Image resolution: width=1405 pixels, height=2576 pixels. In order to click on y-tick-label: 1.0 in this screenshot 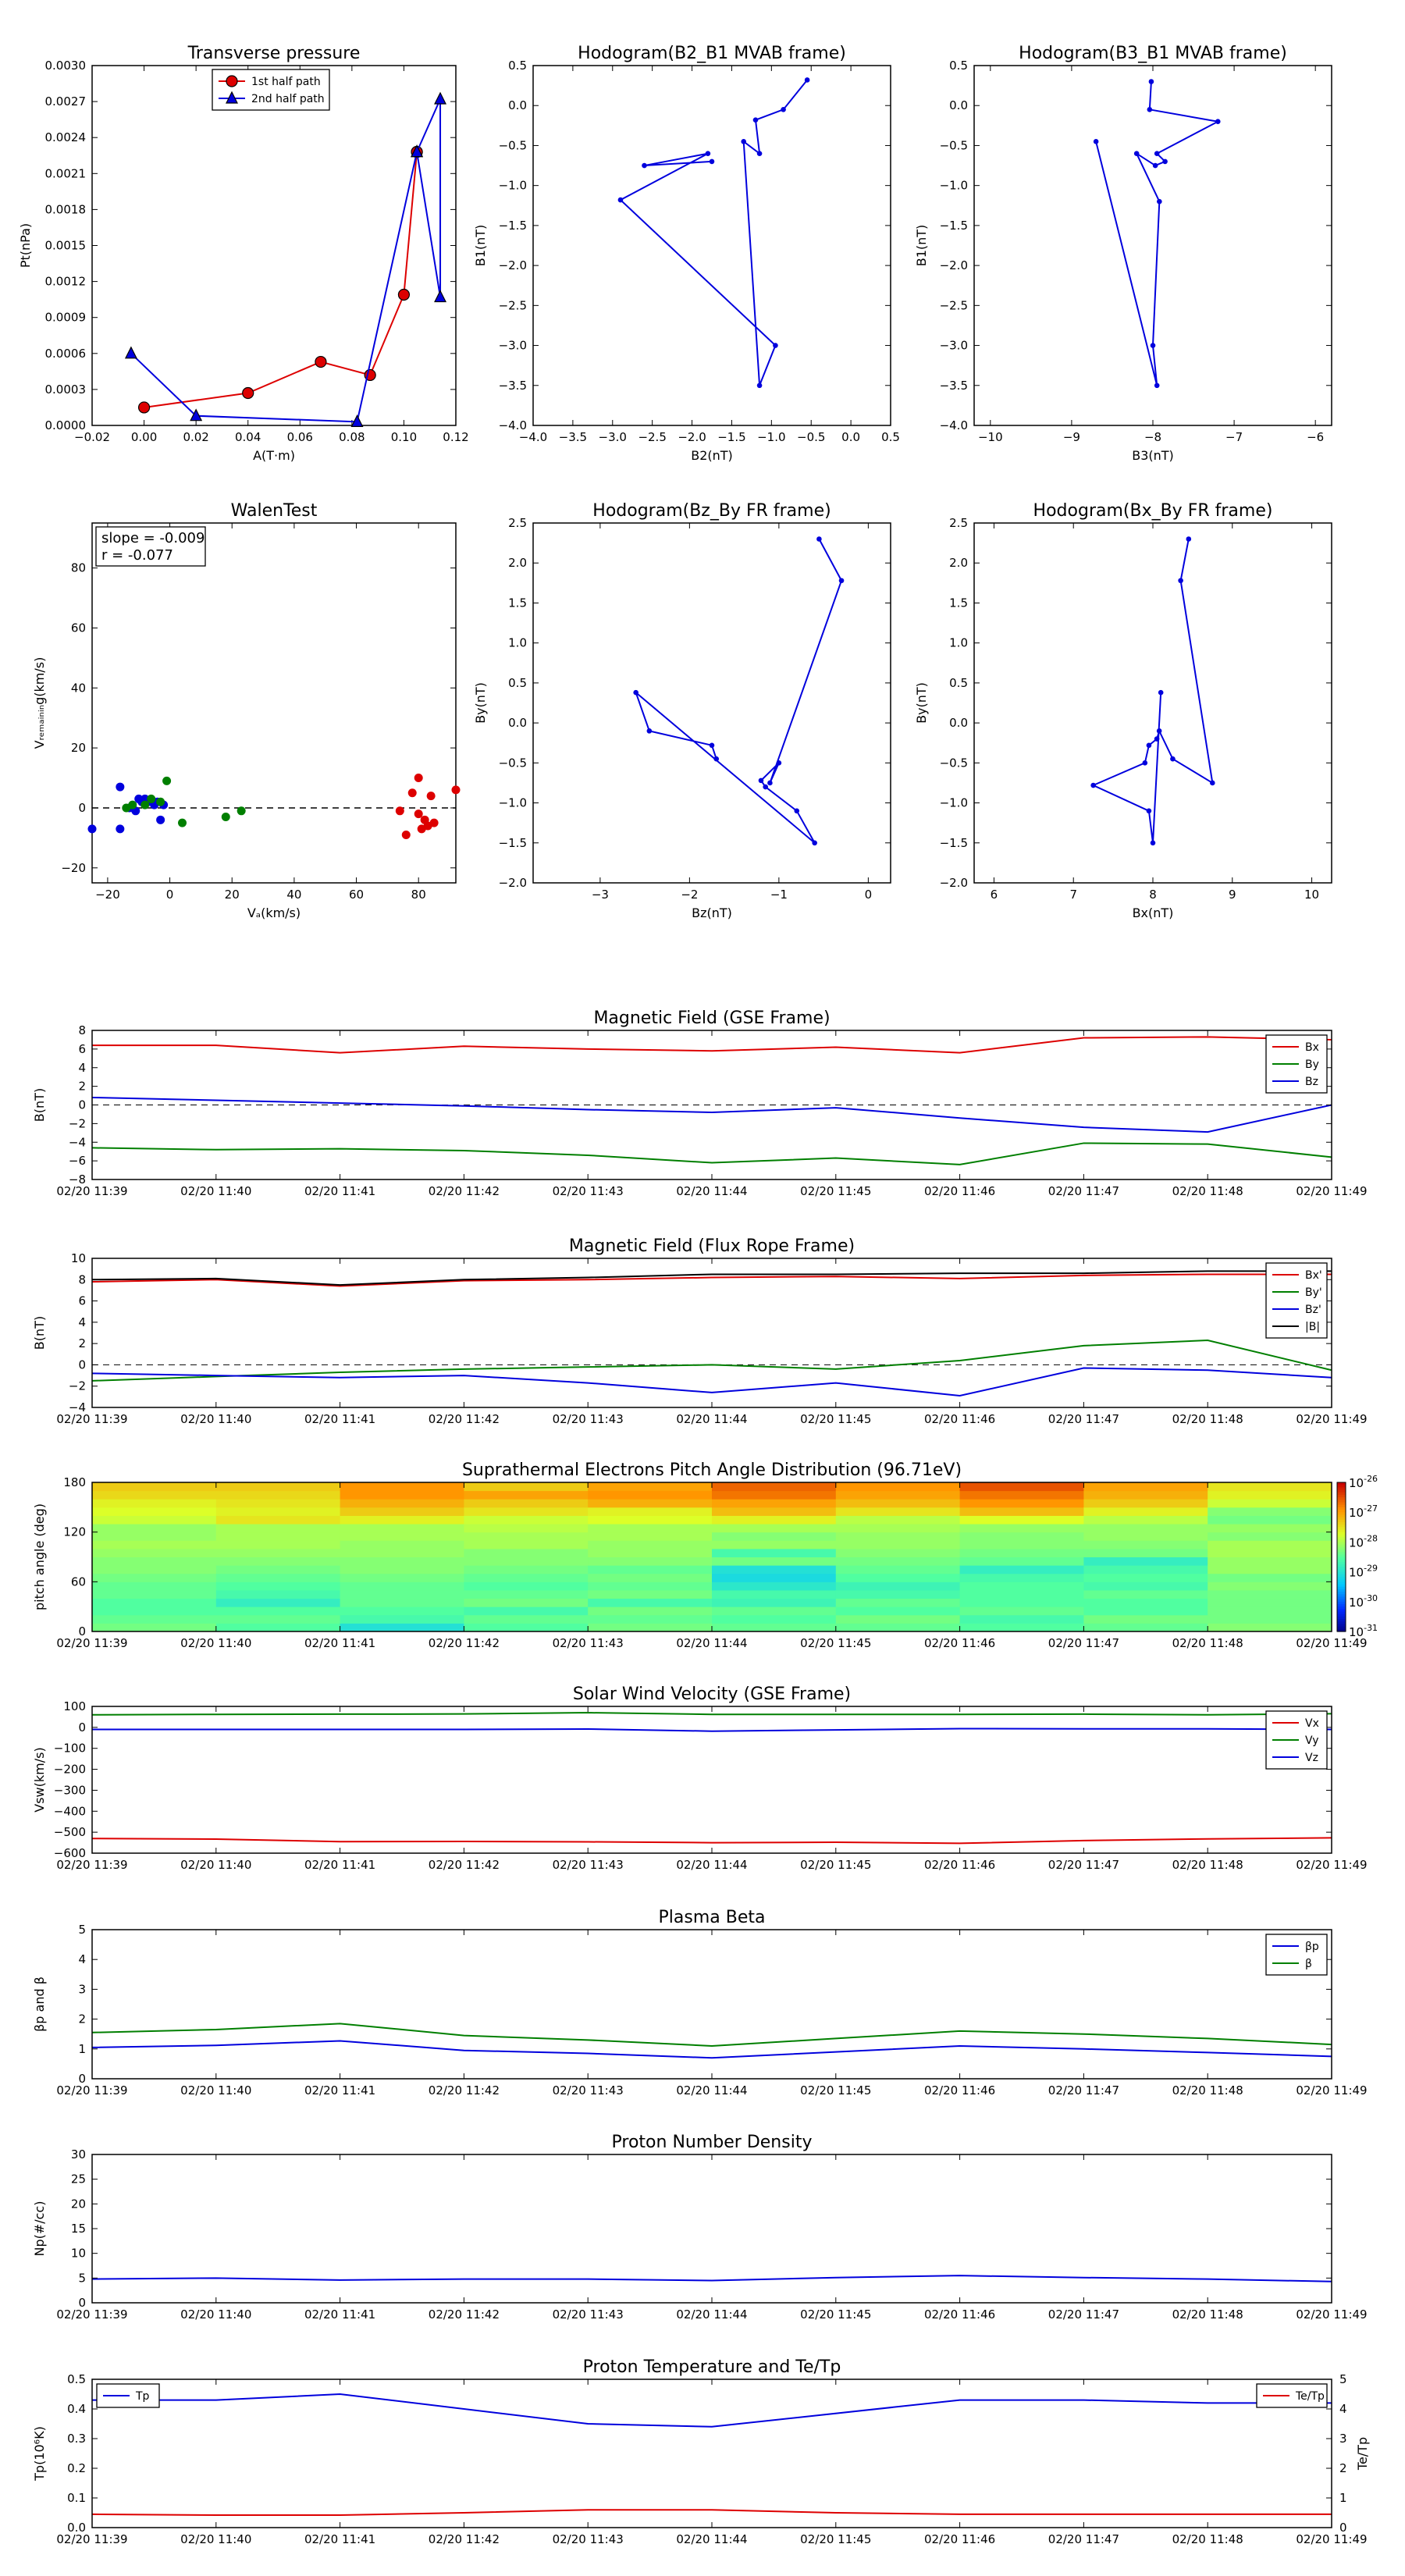, I will do `click(959, 643)`.